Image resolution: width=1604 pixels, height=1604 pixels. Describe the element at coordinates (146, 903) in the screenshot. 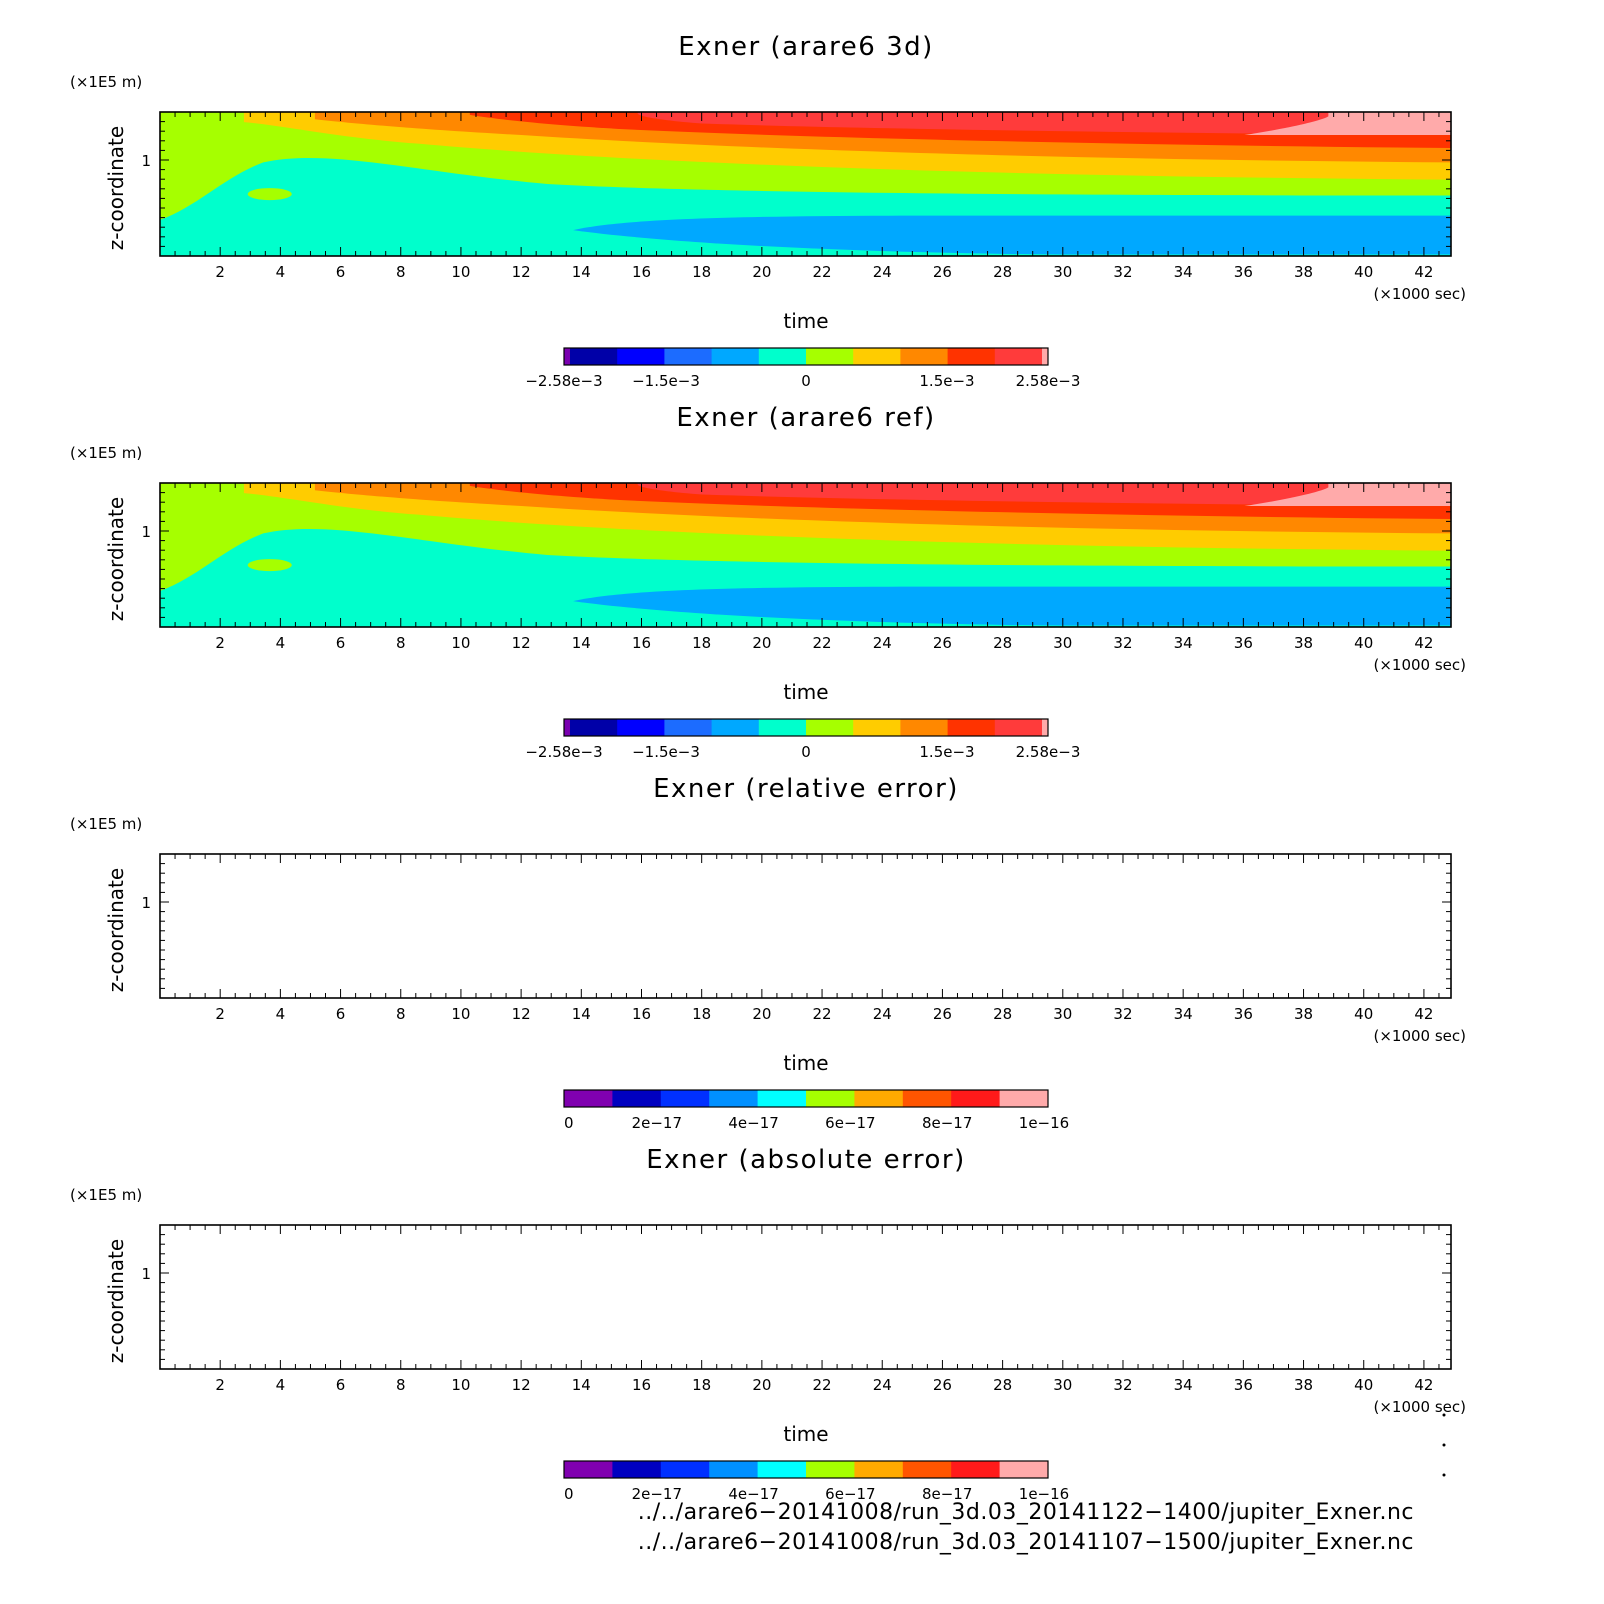

I see `y-tick-label: 1` at that location.